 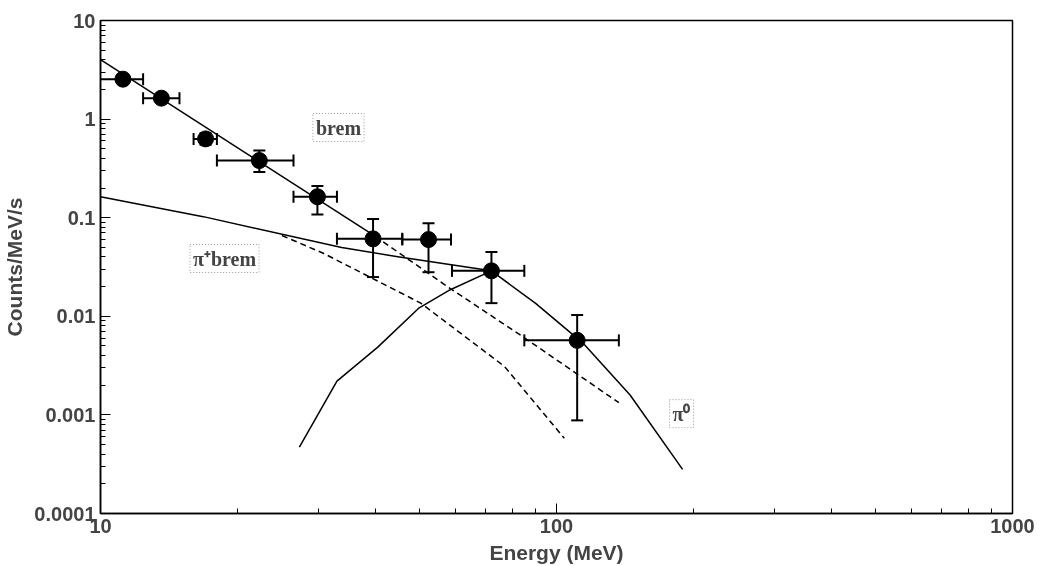 What do you see at coordinates (224, 258) in the screenshot?
I see `annotation: π⁺brem` at bounding box center [224, 258].